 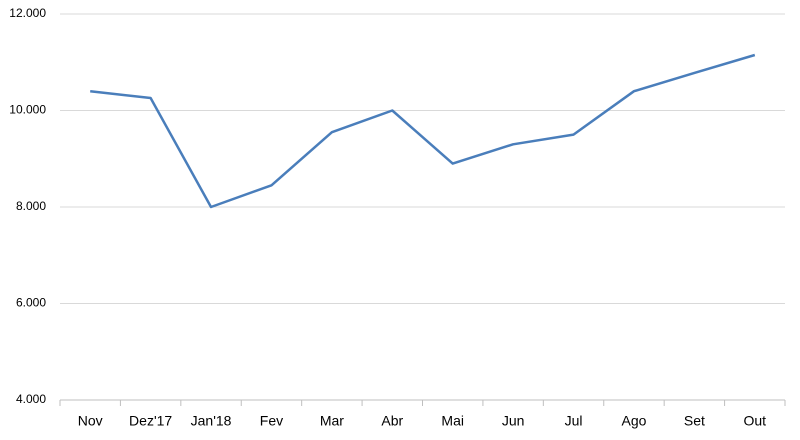 What do you see at coordinates (211, 421) in the screenshot?
I see `x-tick-label: Jan'18` at bounding box center [211, 421].